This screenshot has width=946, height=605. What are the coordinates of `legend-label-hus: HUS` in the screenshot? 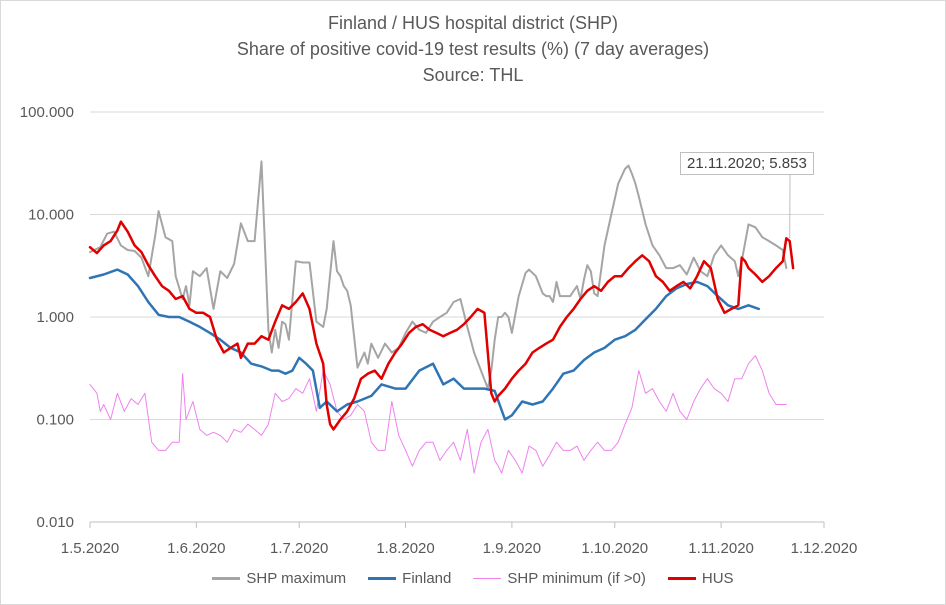 It's located at (717, 578).